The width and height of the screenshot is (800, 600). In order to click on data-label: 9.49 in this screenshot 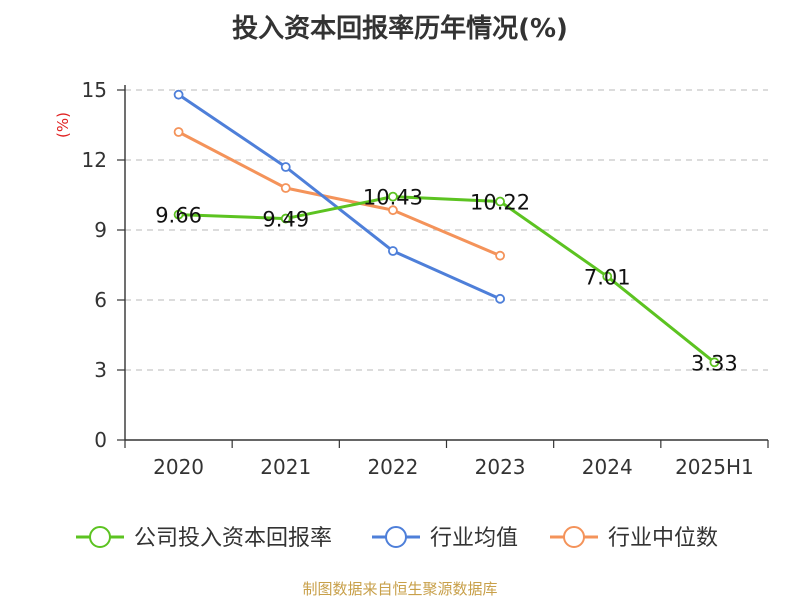, I will do `click(285, 220)`.